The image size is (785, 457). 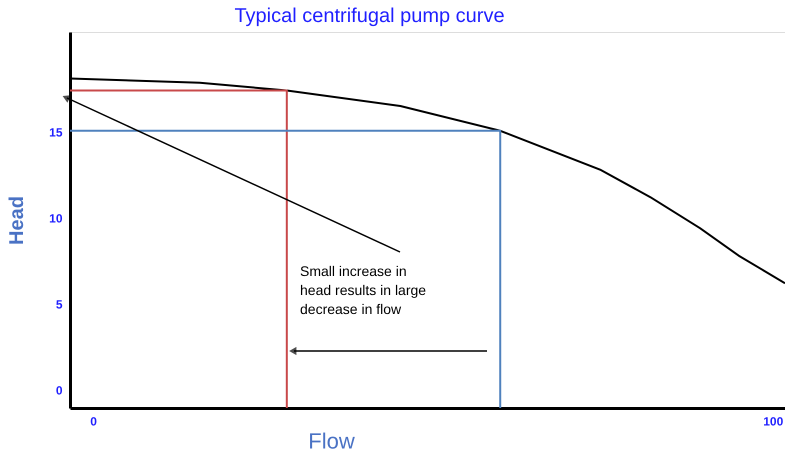 I want to click on y-tick-label: 15, so click(x=56, y=132).